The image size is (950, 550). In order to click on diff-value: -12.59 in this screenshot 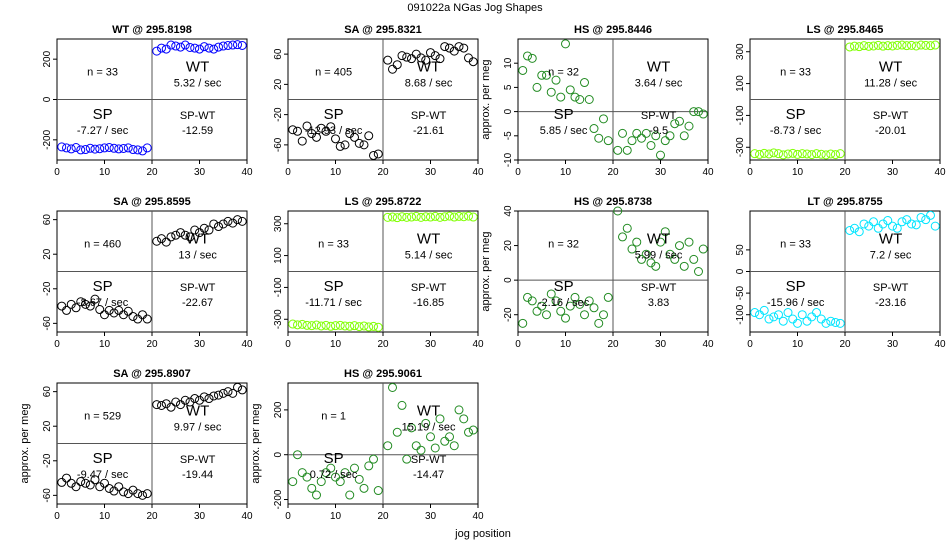, I will do `click(197, 131)`.